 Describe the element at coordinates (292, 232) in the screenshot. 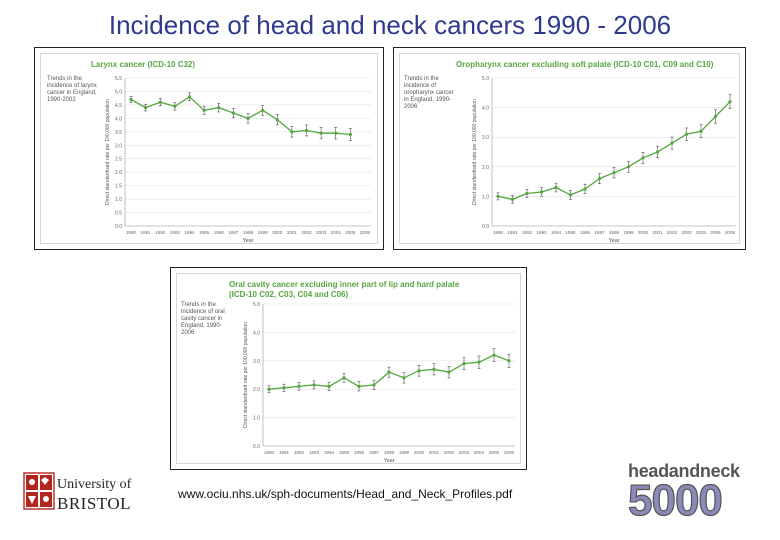

I see `x-tick-label: 2001` at that location.